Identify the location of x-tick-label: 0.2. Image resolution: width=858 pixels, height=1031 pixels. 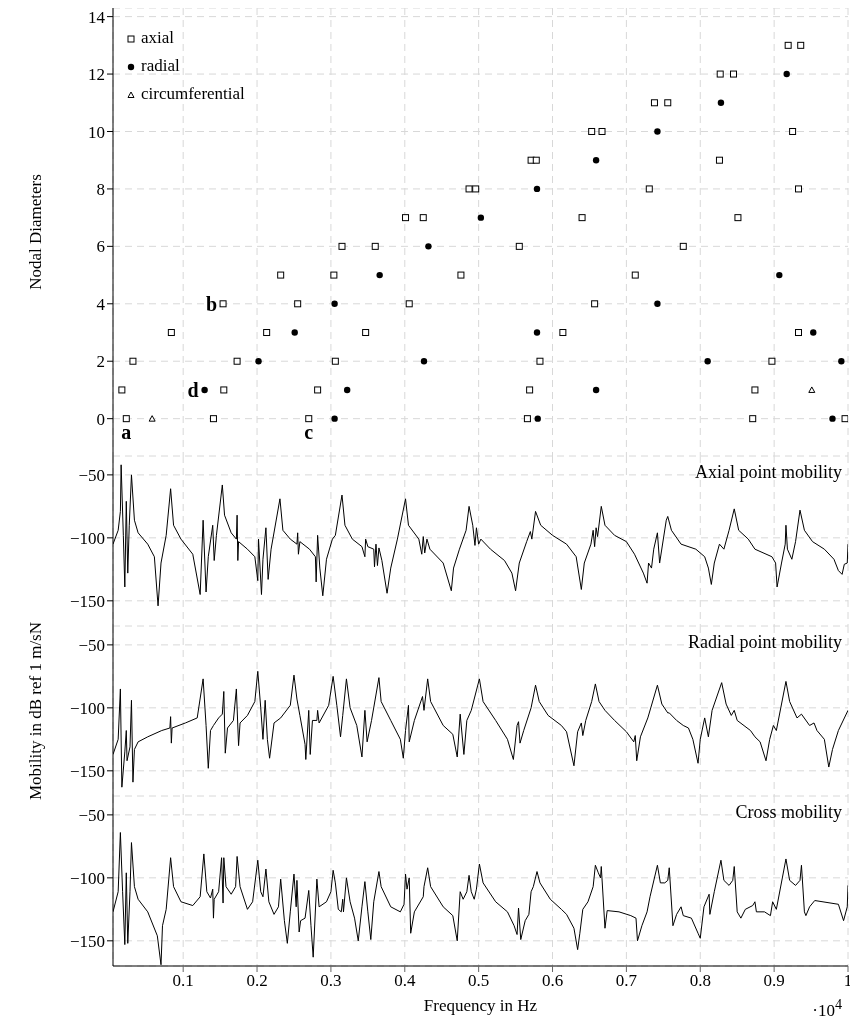
(257, 981).